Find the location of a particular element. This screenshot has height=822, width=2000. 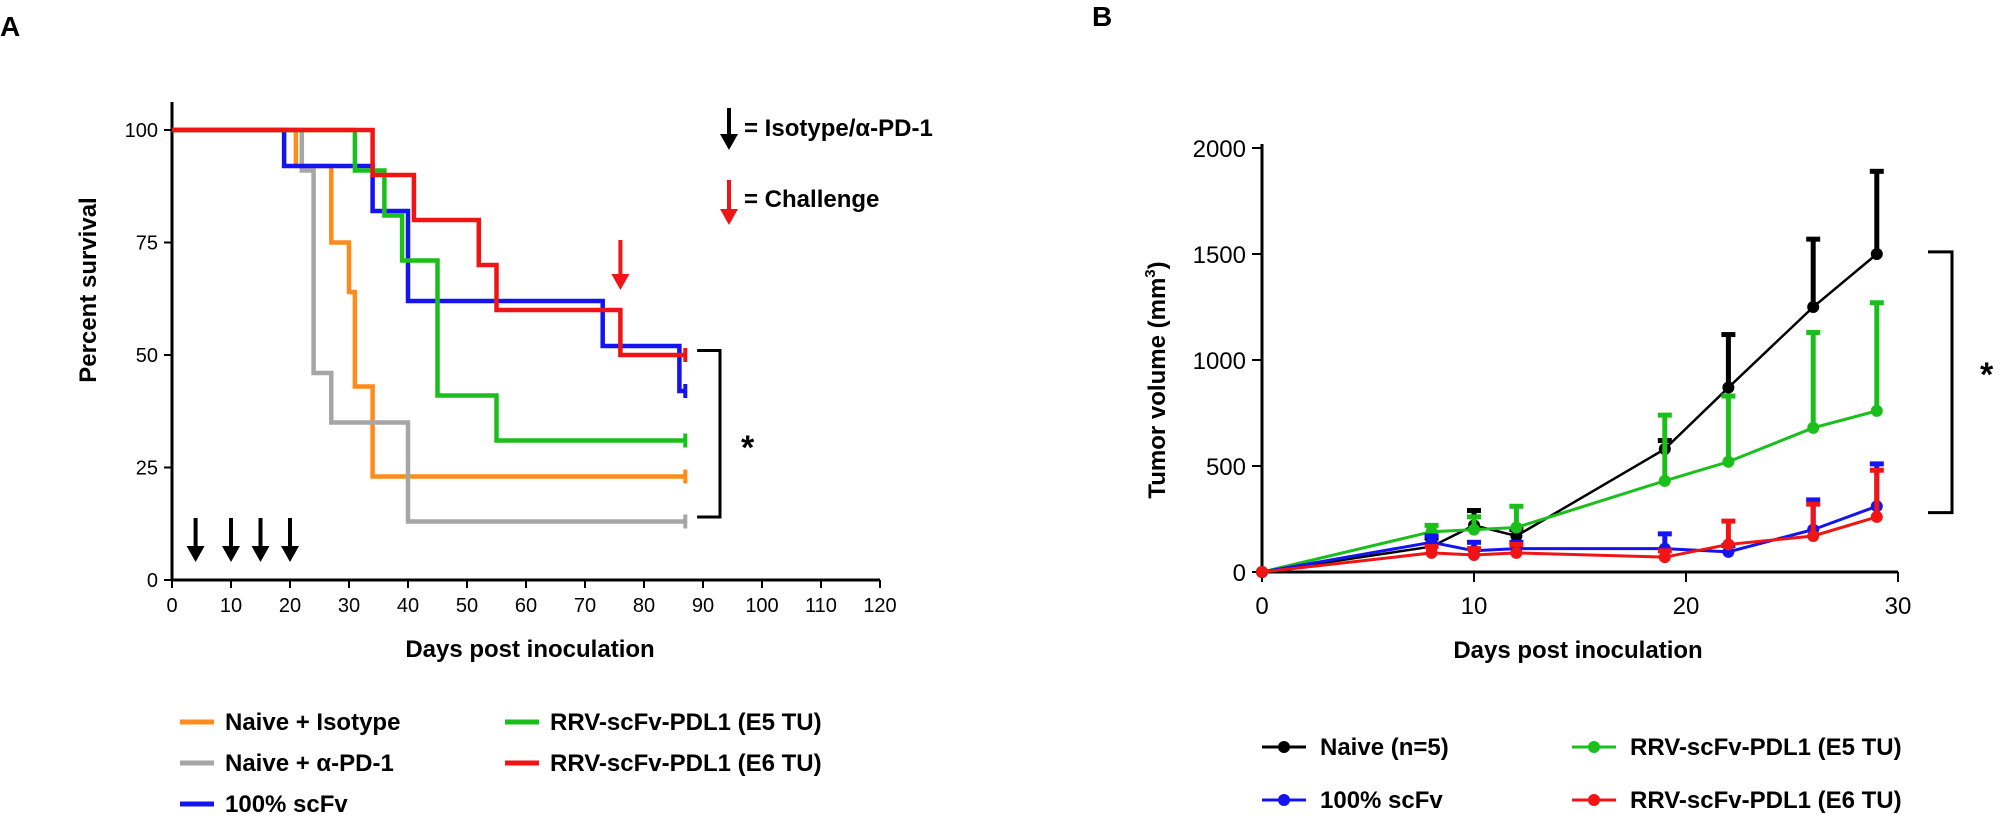

panel-b-significance-star: * is located at coordinates (1987, 375).